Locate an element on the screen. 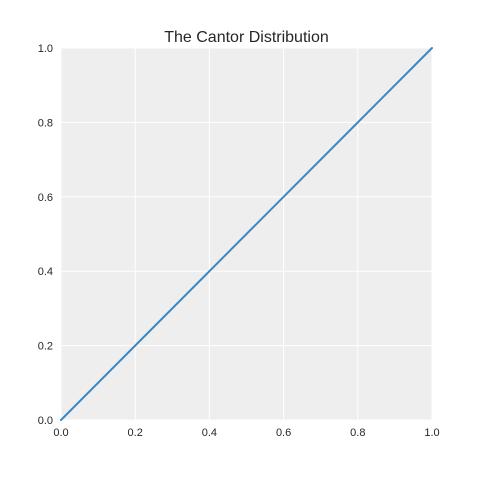 The height and width of the screenshot is (480, 480). x-axis-ticks: 0.0 0.2 0.4 0.6 0.8 1.0 is located at coordinates (246, 433).